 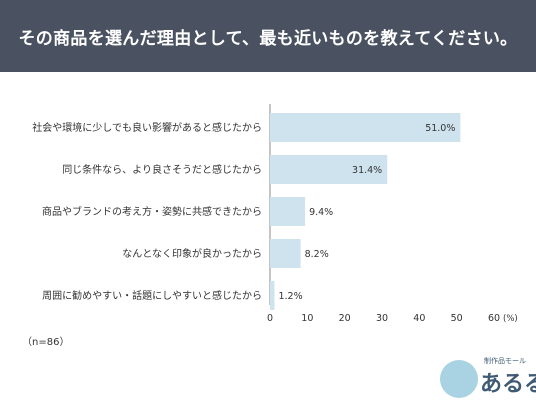 I want to click on logo-tagline: 制作品モール, so click(x=505, y=361).